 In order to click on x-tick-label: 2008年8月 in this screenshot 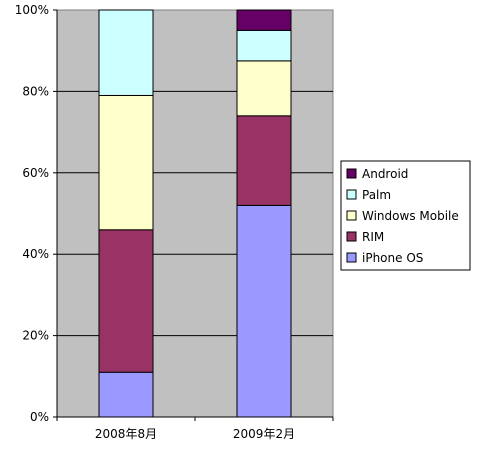, I will do `click(126, 434)`.